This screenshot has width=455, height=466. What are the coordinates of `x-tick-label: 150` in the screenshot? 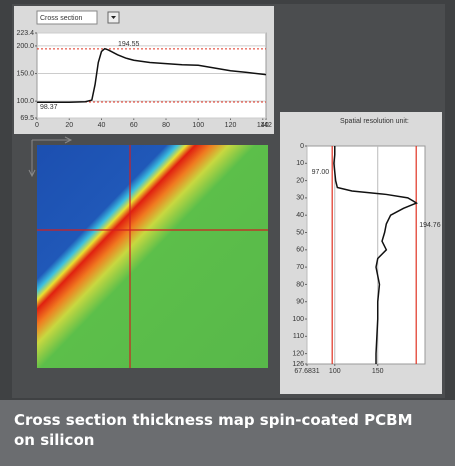 It's located at (378, 371).